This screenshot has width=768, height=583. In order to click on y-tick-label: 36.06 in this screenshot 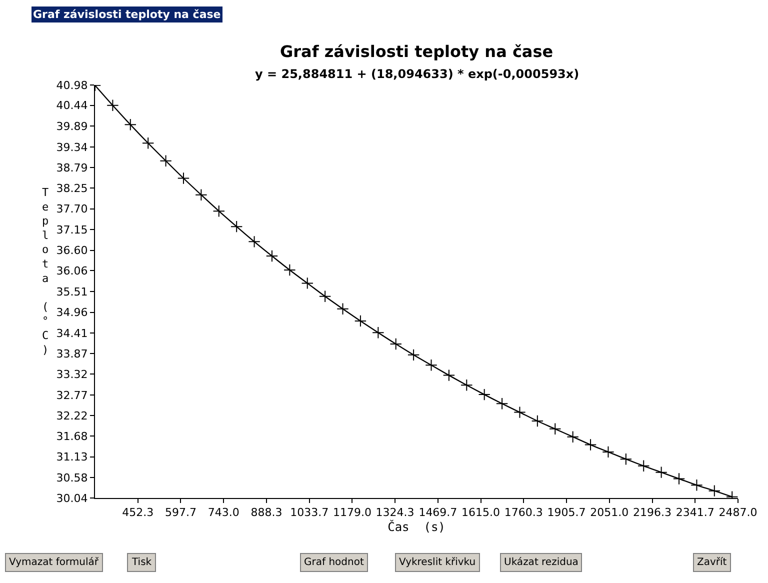, I will do `click(72, 271)`.